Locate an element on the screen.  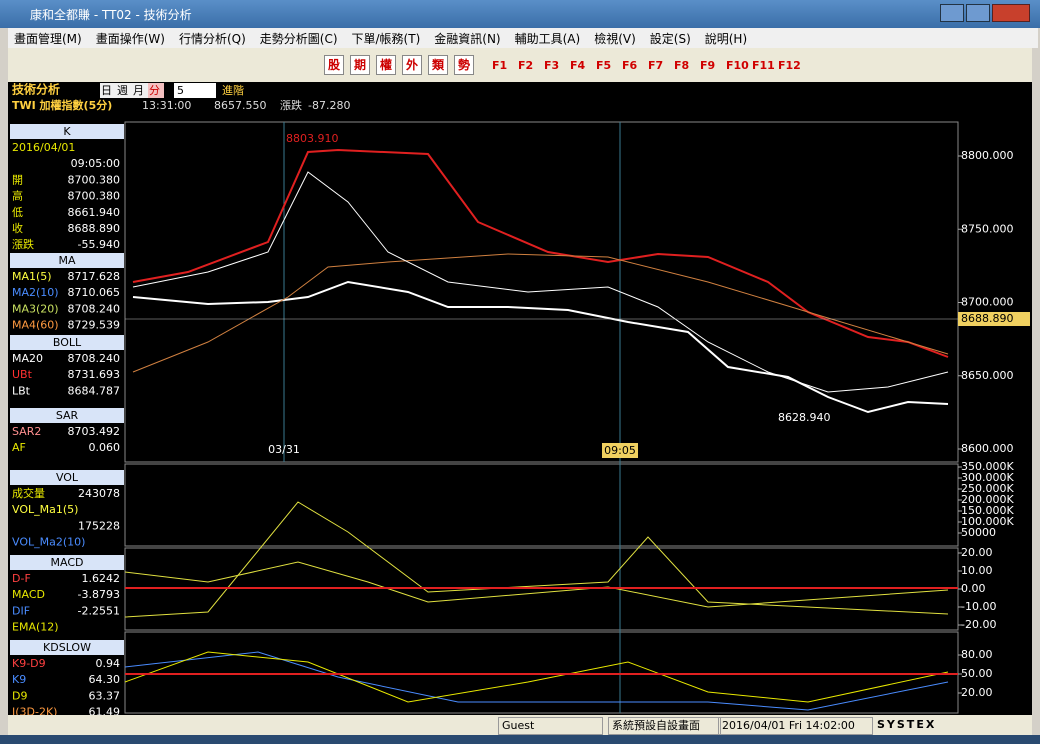
row-label: DIF is located at coordinates (21, 610).